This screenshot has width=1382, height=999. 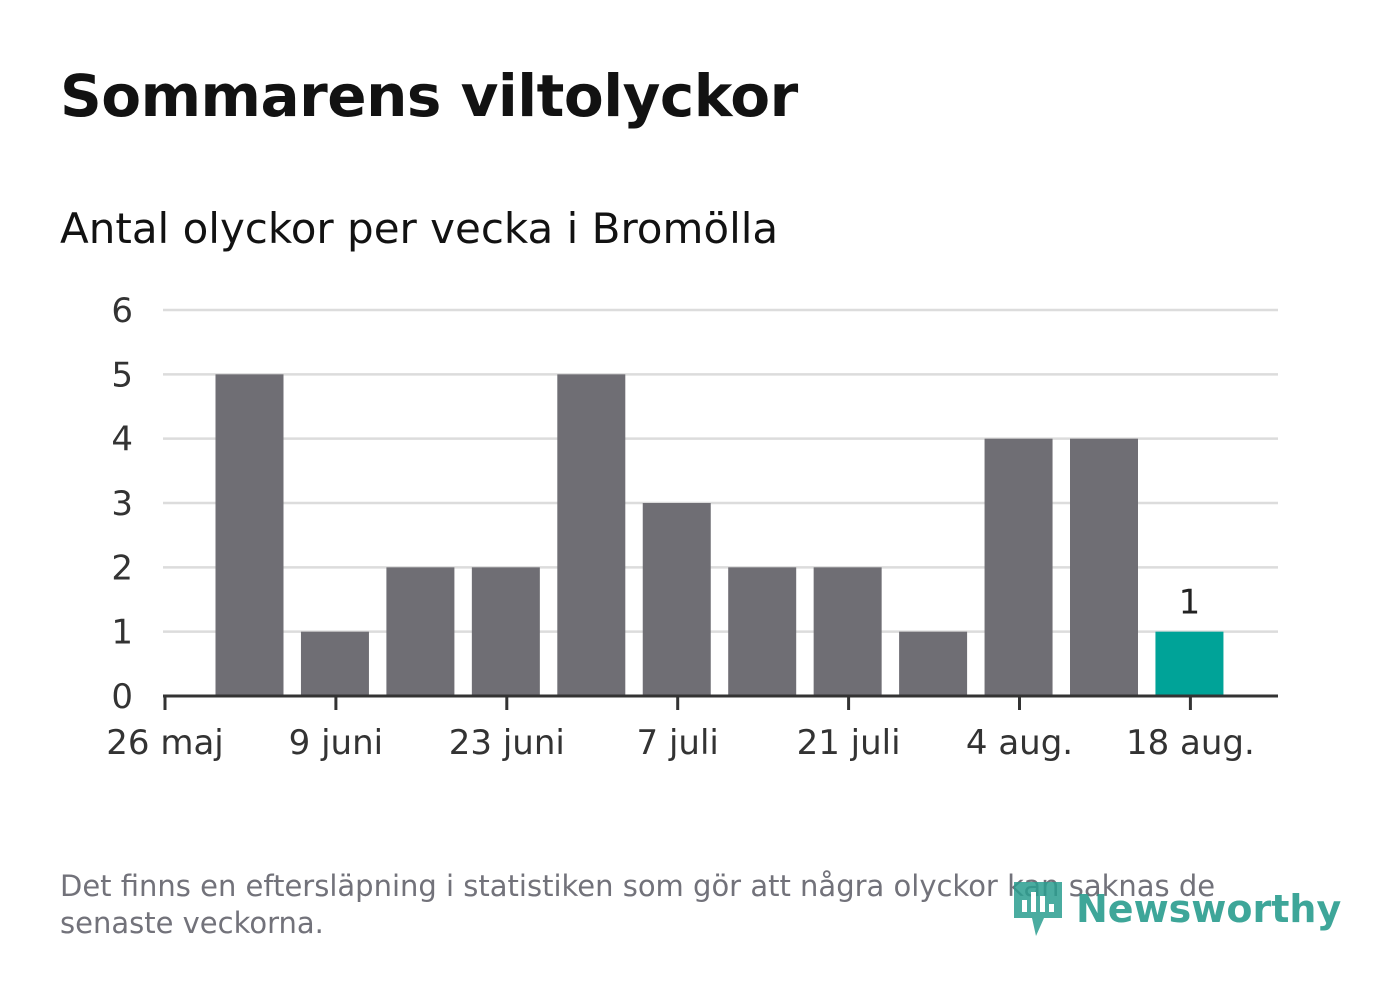 What do you see at coordinates (1104, 567) in the screenshot?
I see `bar-v32` at bounding box center [1104, 567].